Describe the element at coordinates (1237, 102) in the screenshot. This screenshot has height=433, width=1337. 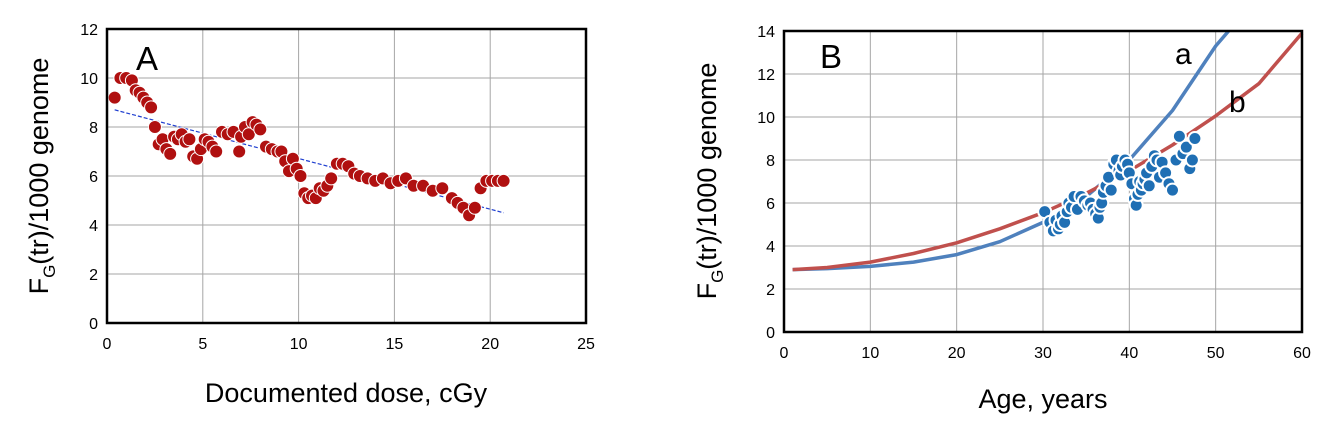
I see `b-curve-label-b: b` at that location.